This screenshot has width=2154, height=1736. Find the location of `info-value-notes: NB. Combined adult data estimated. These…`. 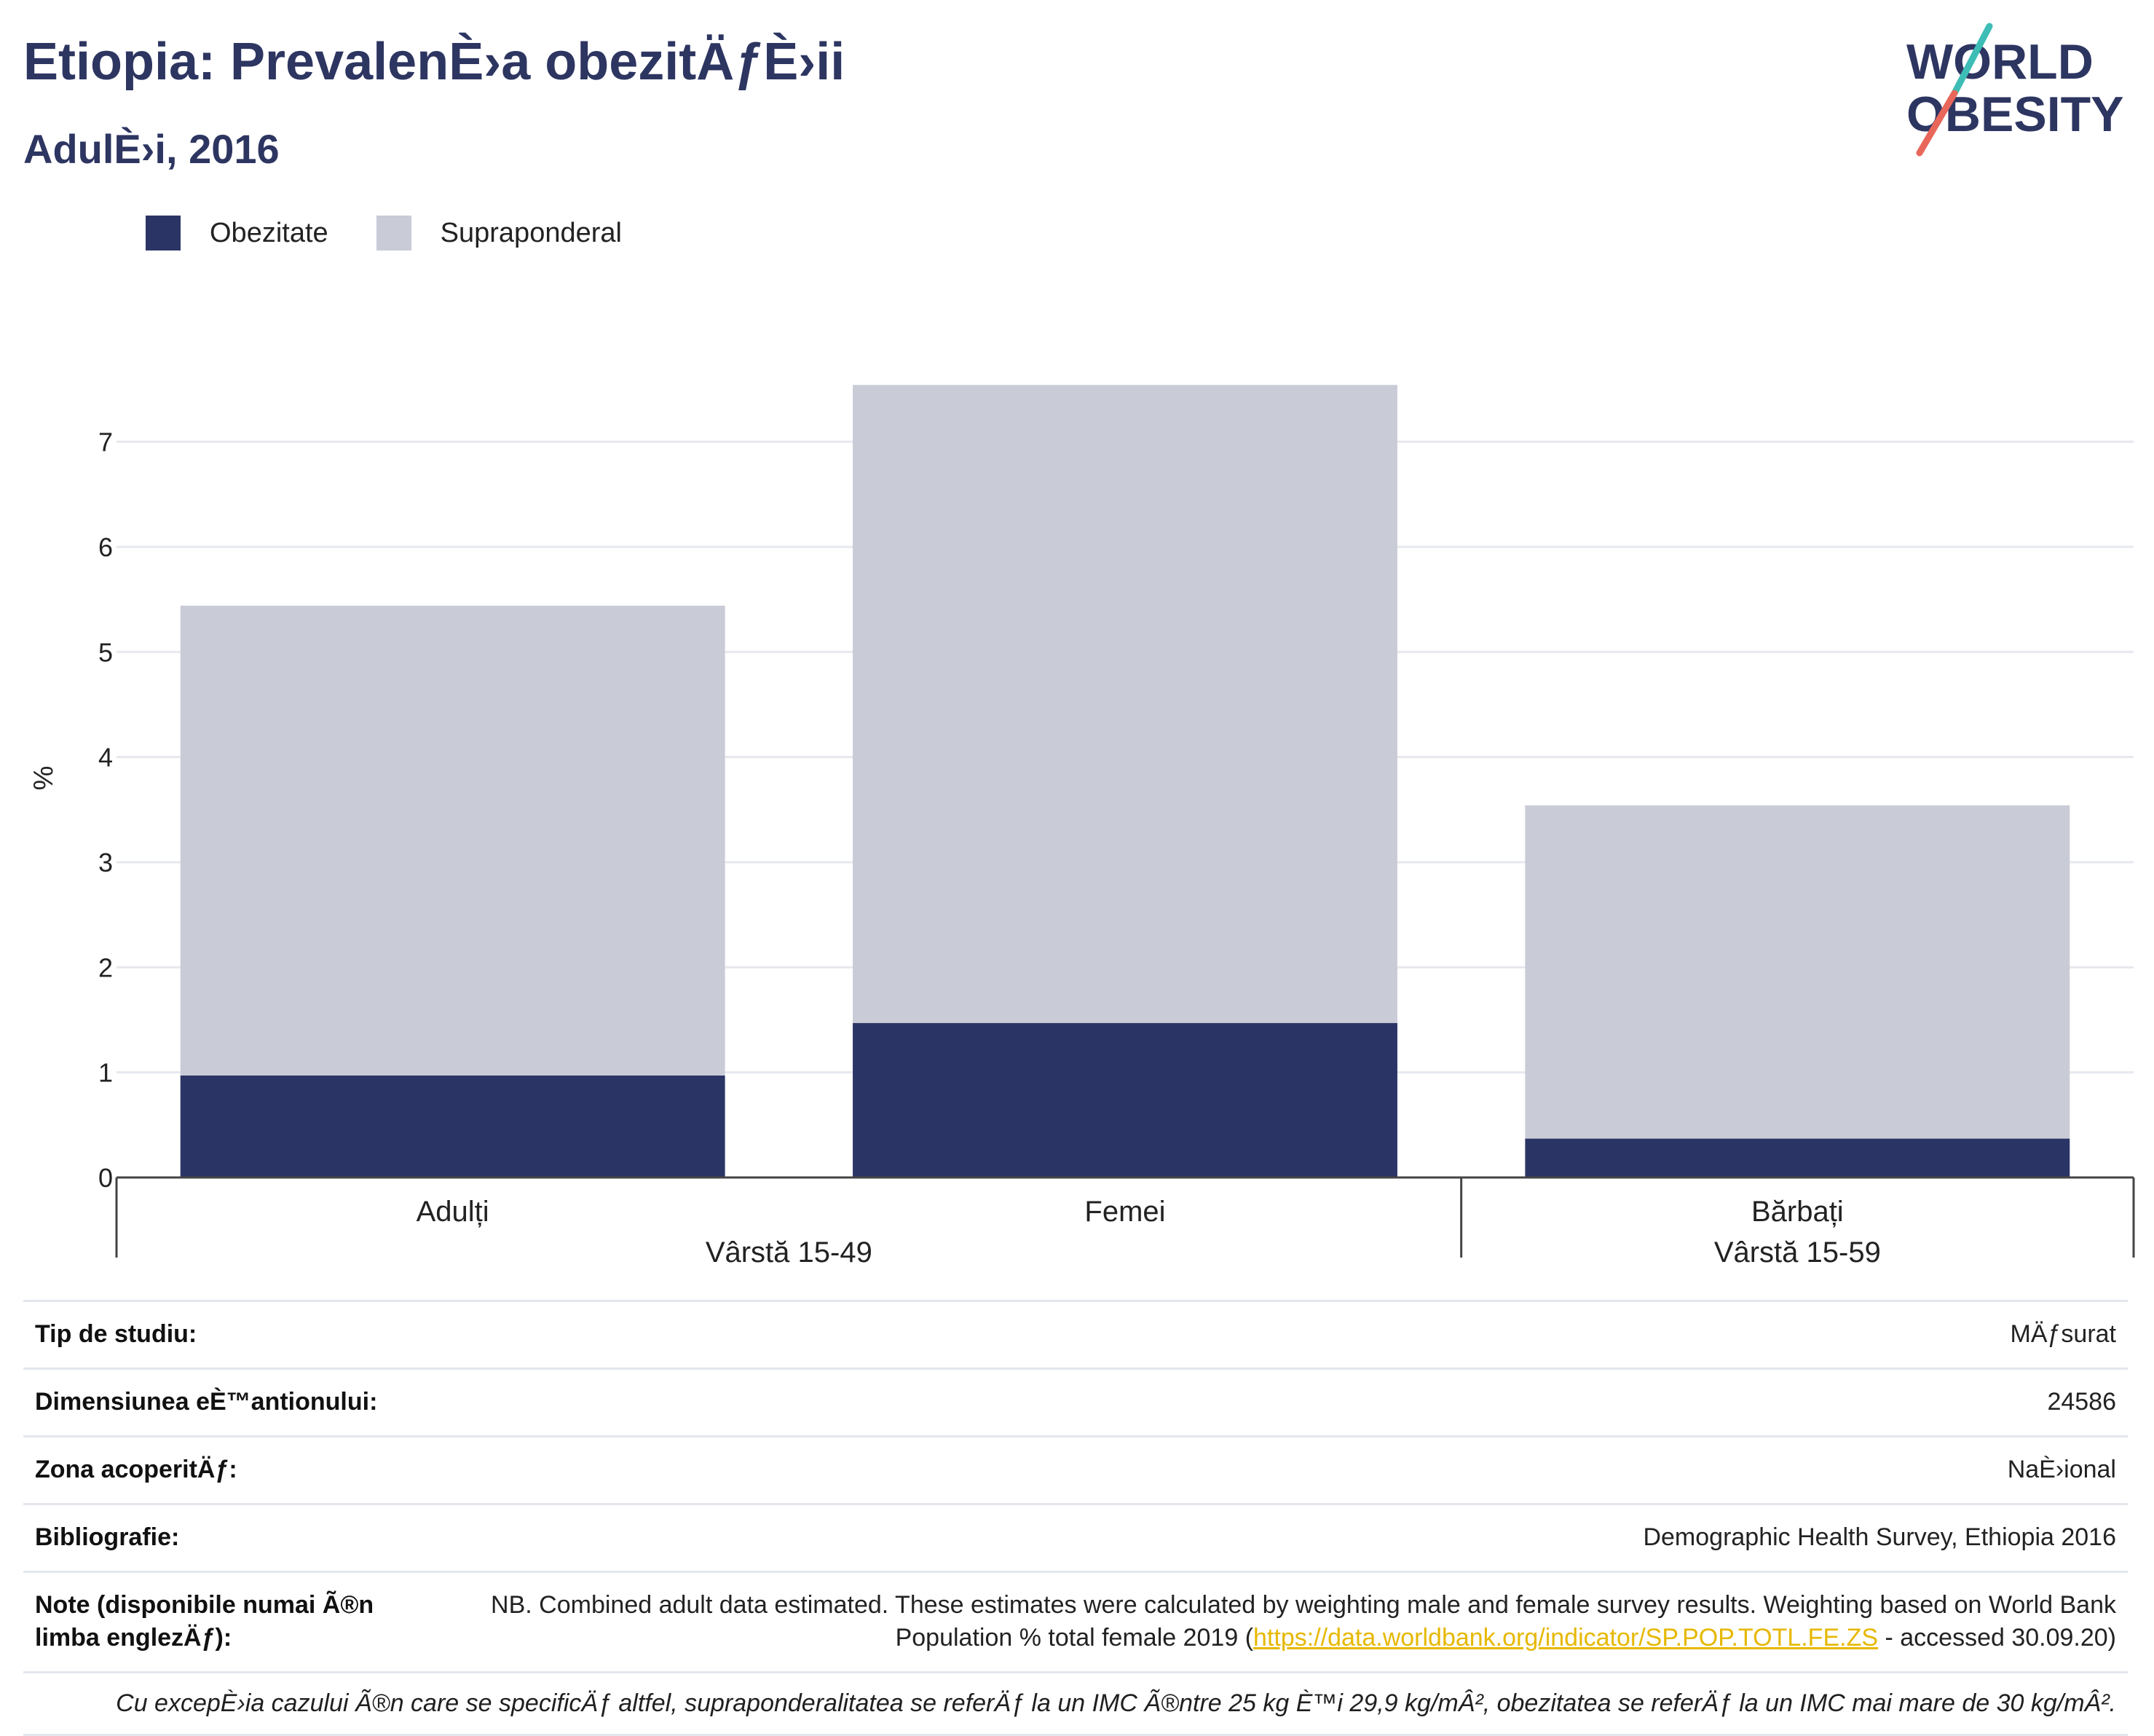

info-value-notes: NB. Combined adult data estimated. These… is located at coordinates (1269, 1621).